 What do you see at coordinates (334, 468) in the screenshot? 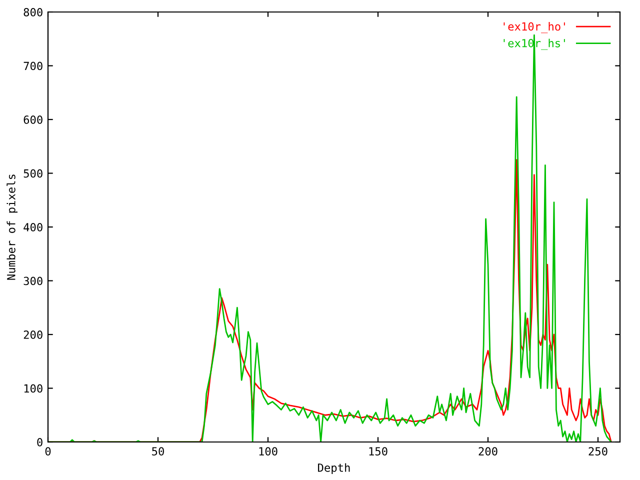
I see `x-axis-title: Depth` at bounding box center [334, 468].